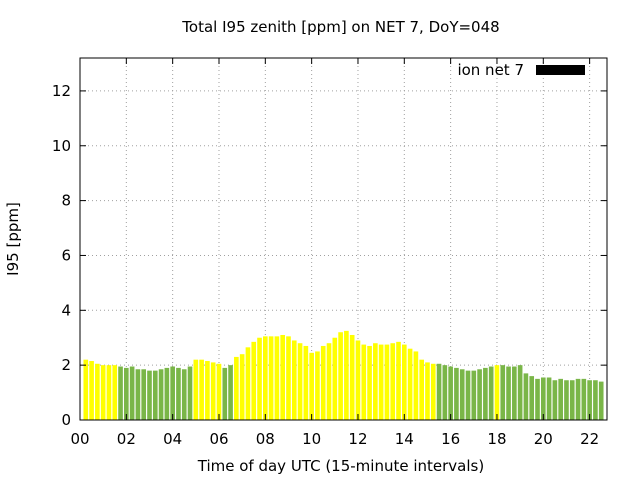  Describe the element at coordinates (490, 70) in the screenshot. I see `legend-label: ion net 7` at that location.